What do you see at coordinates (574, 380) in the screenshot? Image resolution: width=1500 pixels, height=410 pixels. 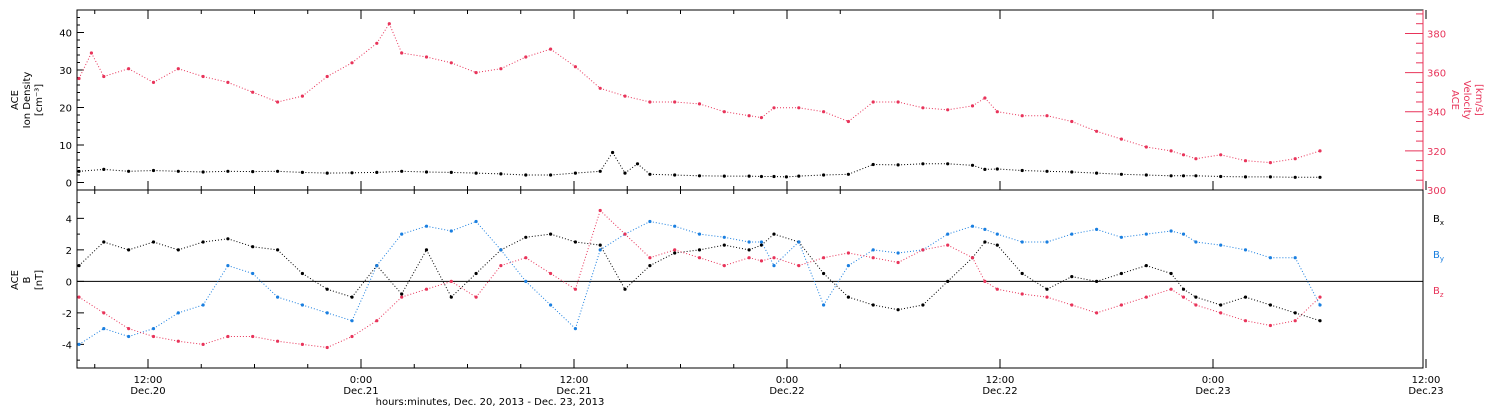 I see `x-tick-time: 12:00` at bounding box center [574, 380].